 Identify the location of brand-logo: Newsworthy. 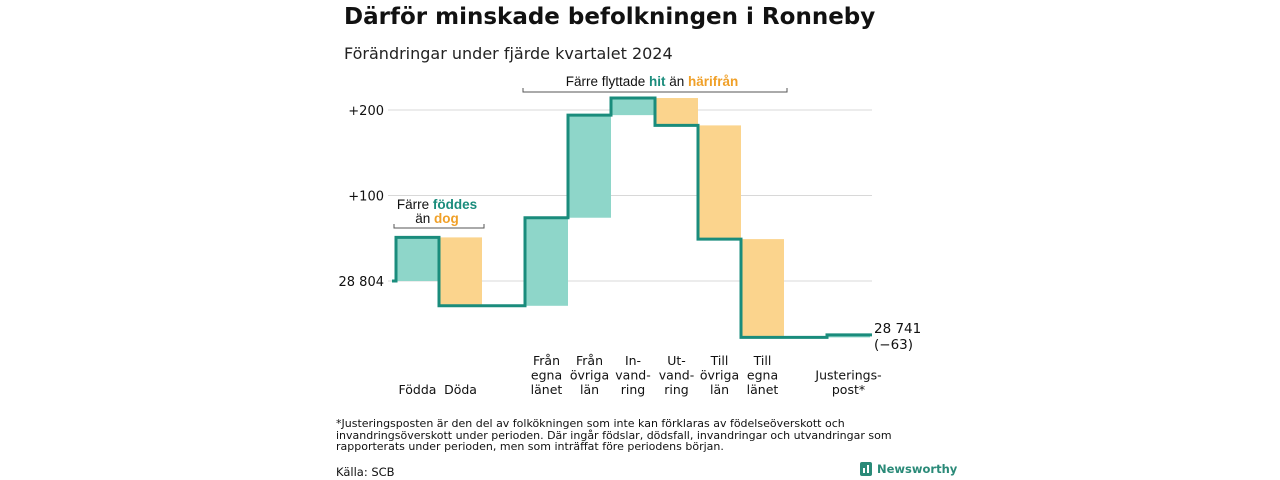
(908, 469).